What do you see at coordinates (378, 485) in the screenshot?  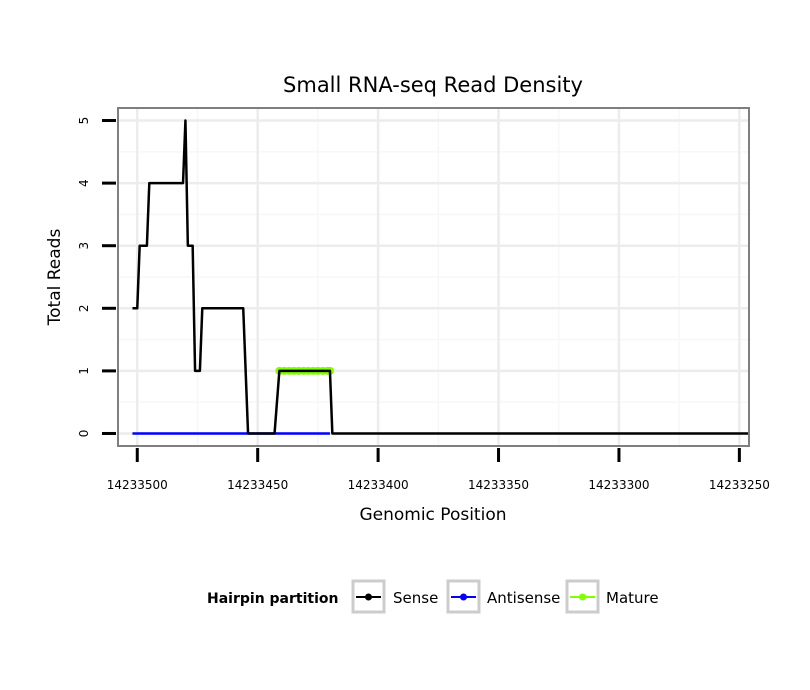 I see `x-tick-label: 14233400` at bounding box center [378, 485].